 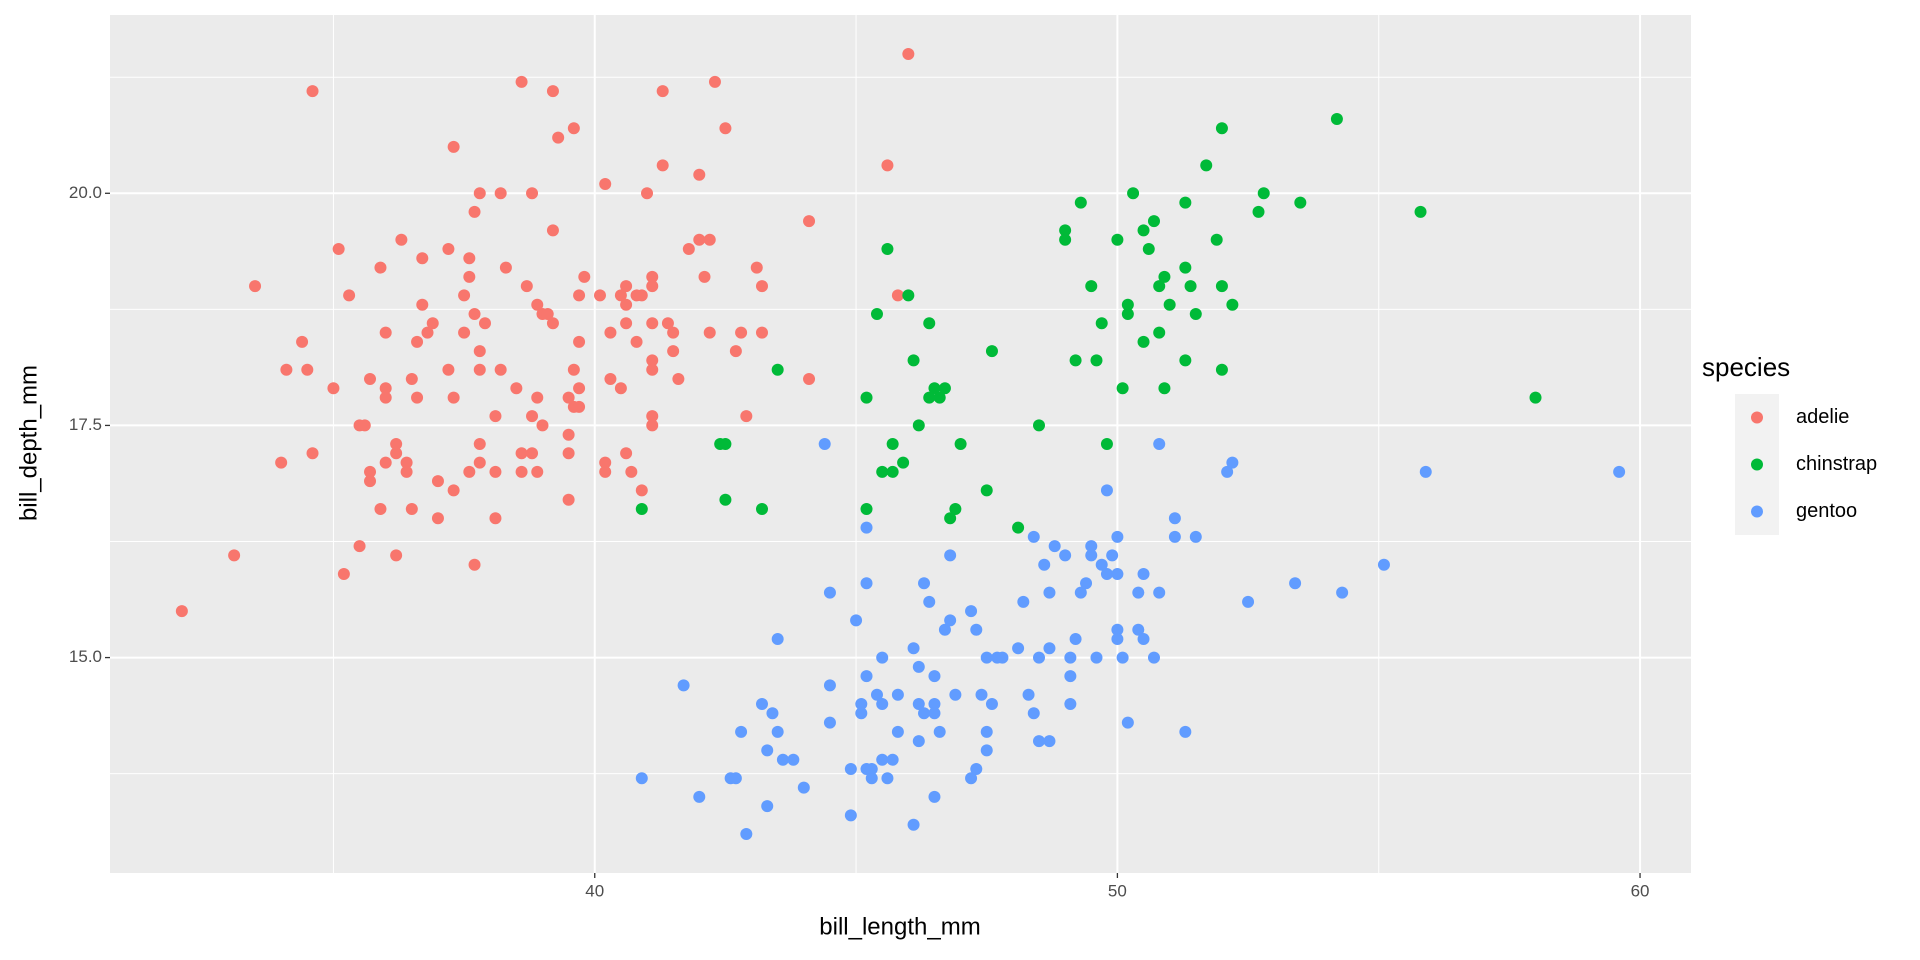 I want to click on legend-marker, so click(x=1757, y=511).